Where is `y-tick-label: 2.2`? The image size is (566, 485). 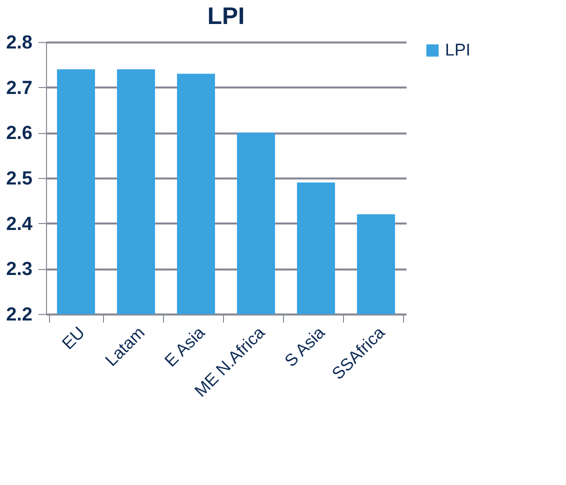
y-tick-label: 2.2 is located at coordinates (19, 315).